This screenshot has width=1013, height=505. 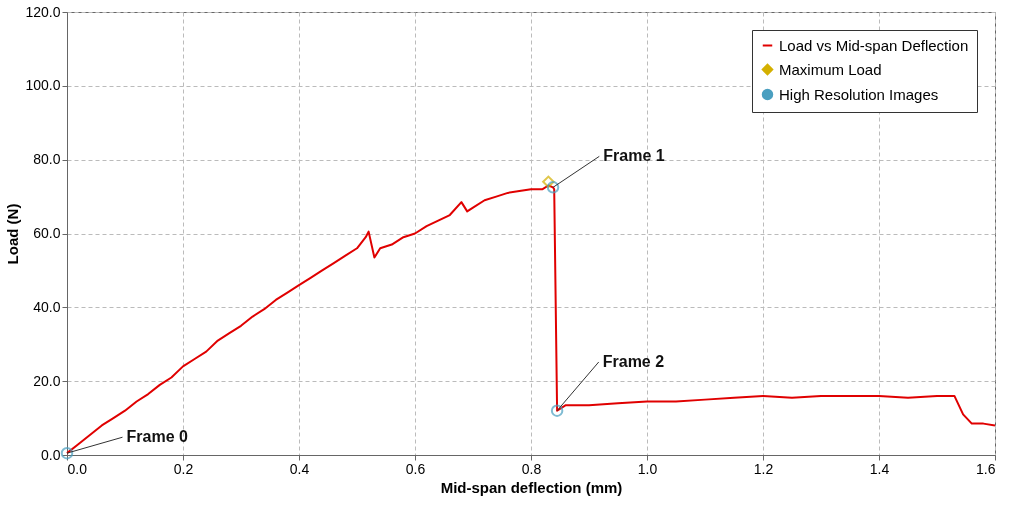 What do you see at coordinates (634, 156) in the screenshot?
I see `annotation: Frame 1` at bounding box center [634, 156].